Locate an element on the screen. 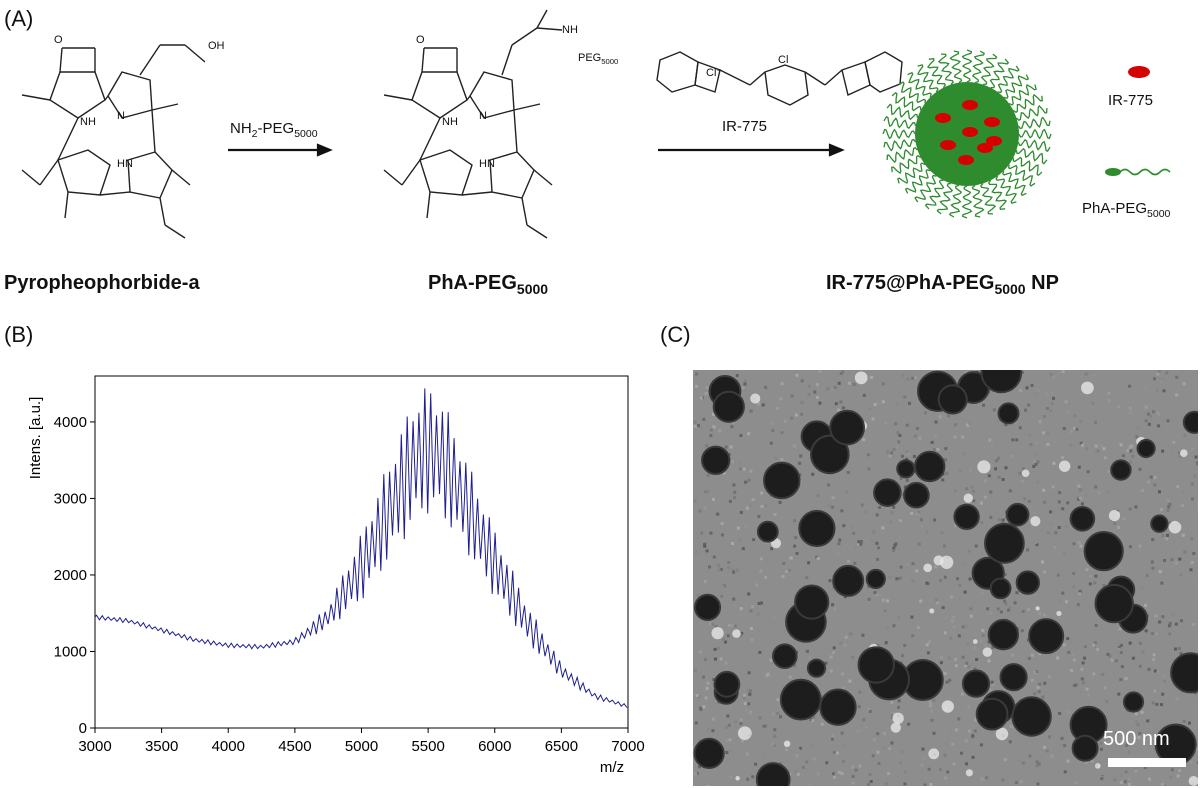 The height and width of the screenshot is (788, 1200). compound-2-name: PhA-PEG5000 is located at coordinates (488, 284).